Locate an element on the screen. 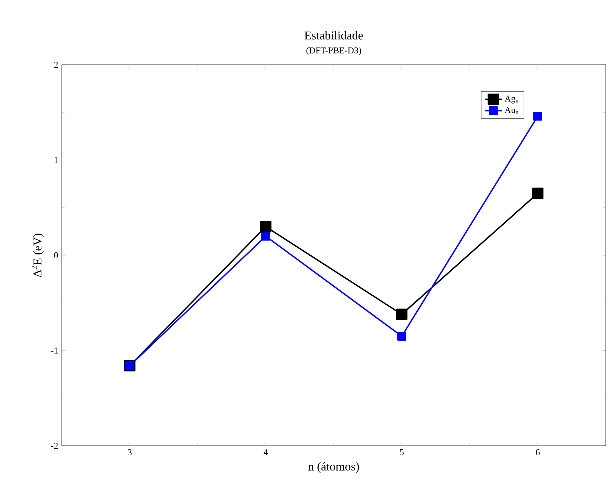  x-tick-label: 4 is located at coordinates (266, 453).